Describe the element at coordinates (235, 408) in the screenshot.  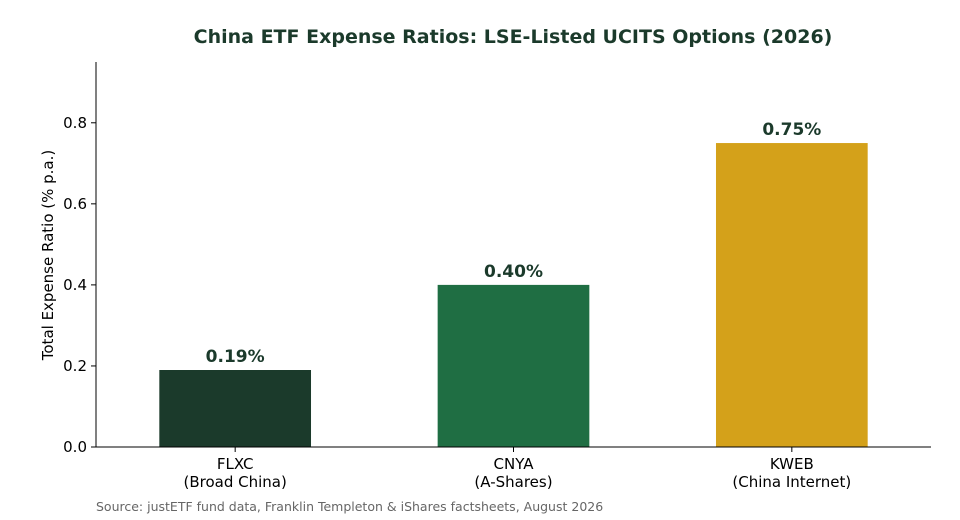
I see `bar-flxc` at that location.